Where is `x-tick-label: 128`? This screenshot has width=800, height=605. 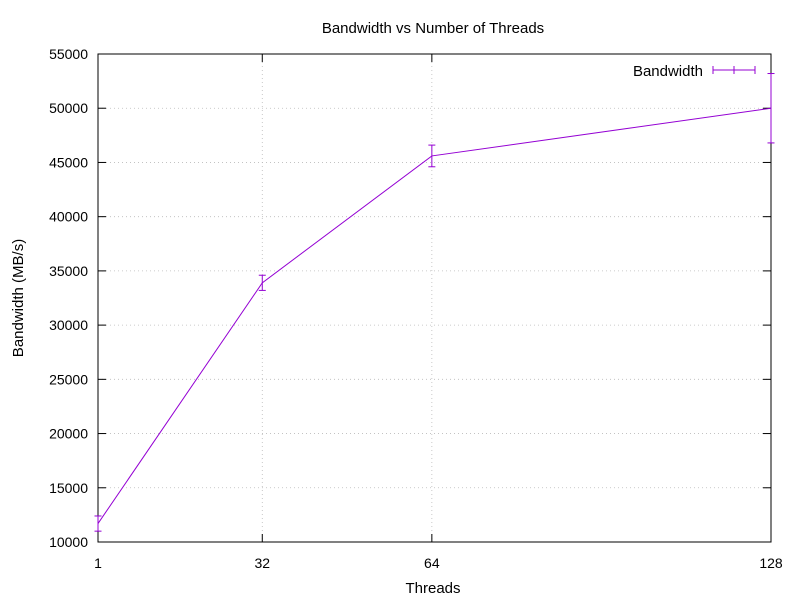
x-tick-label: 128 is located at coordinates (771, 563).